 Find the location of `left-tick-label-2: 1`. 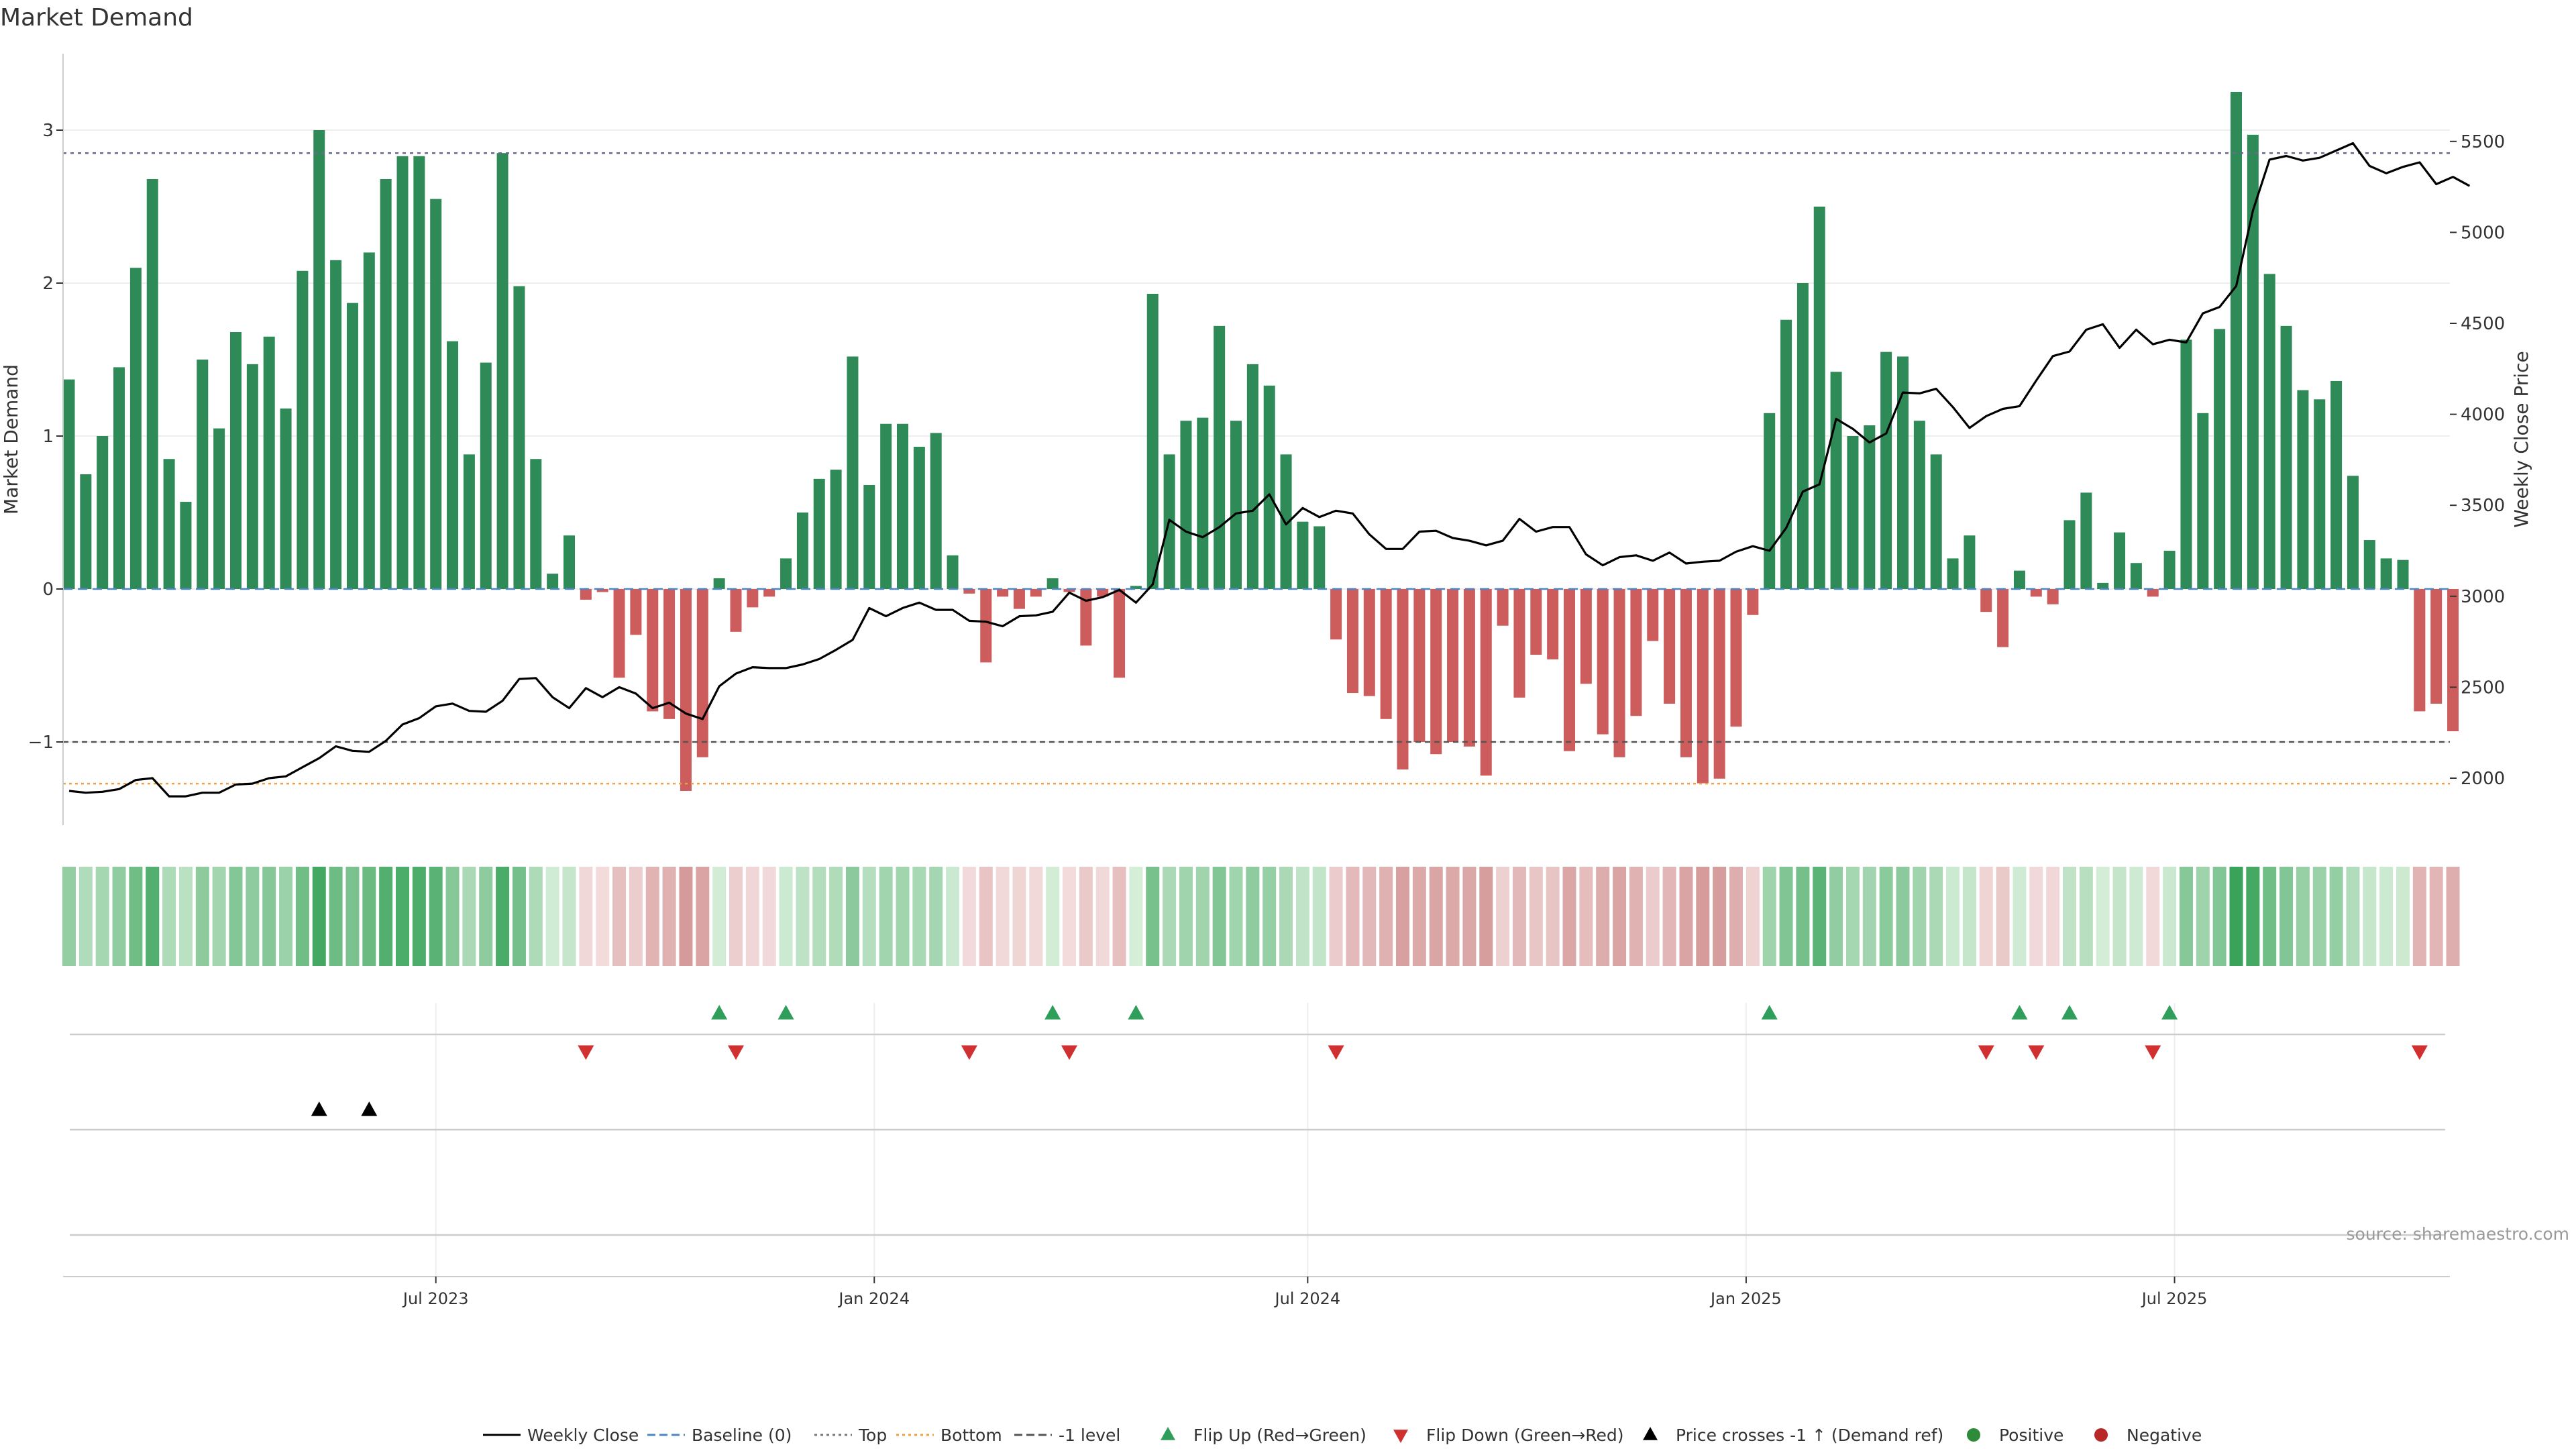

left-tick-label-2: 1 is located at coordinates (48, 437).